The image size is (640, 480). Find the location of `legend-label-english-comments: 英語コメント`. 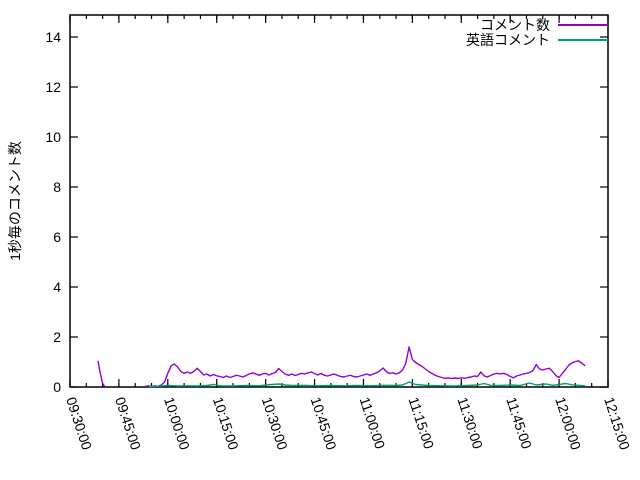

legend-label-english-comments: 英語コメント is located at coordinates (508, 40).